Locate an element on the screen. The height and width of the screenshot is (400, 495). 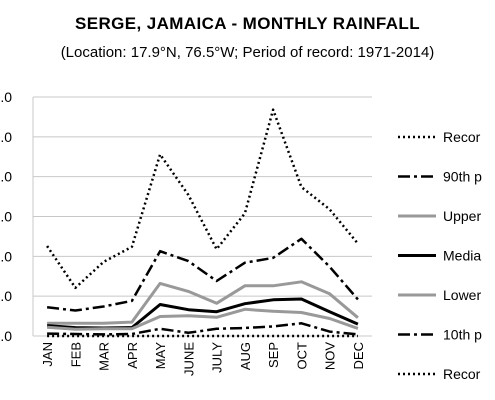
x-tick-label: MAR is located at coordinates (104, 356).